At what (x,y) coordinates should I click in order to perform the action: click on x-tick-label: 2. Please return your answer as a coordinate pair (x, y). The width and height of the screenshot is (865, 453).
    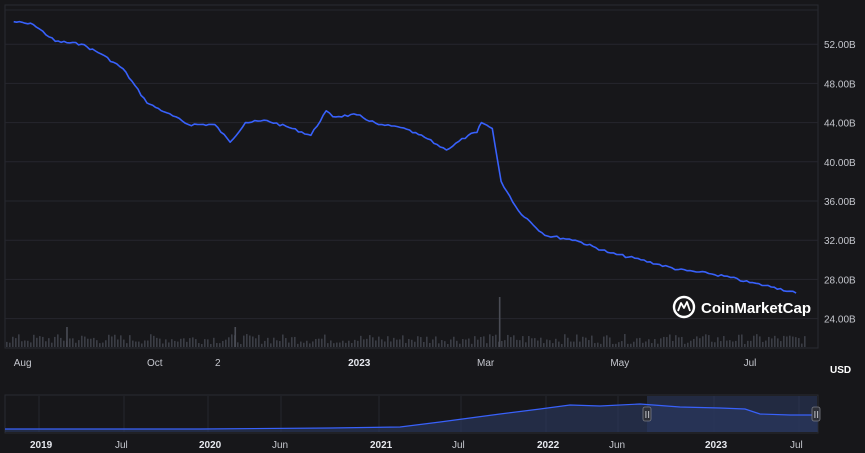
    Looking at the image, I should click on (218, 363).